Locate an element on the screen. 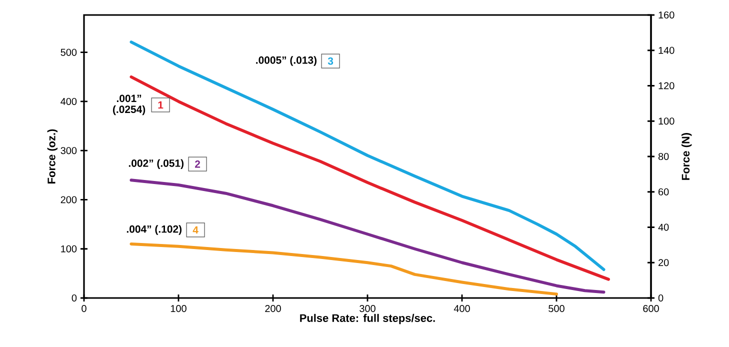  y-tick-label: 0 is located at coordinates (74, 298).